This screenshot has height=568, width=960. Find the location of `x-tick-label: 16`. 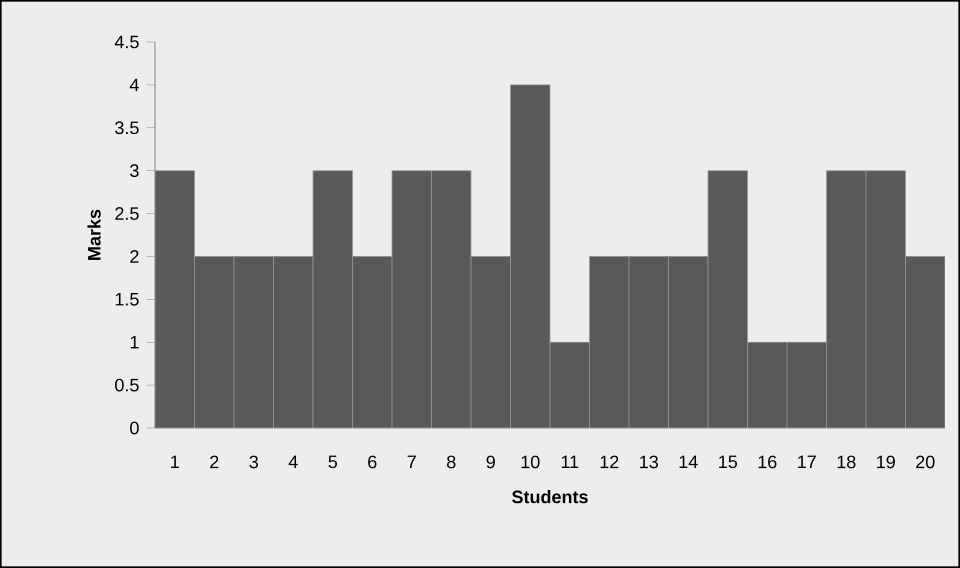

x-tick-label: 16 is located at coordinates (767, 462).